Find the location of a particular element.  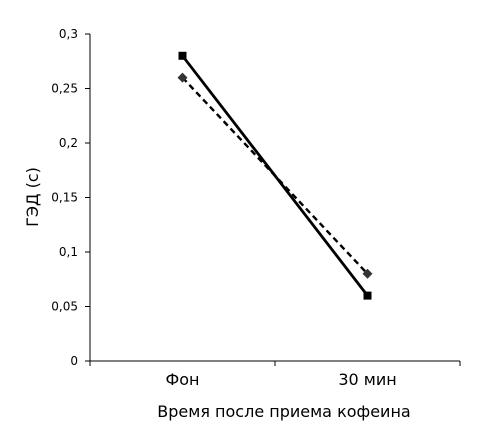

y-axis-title: ГЭД (с) is located at coordinates (32, 197).